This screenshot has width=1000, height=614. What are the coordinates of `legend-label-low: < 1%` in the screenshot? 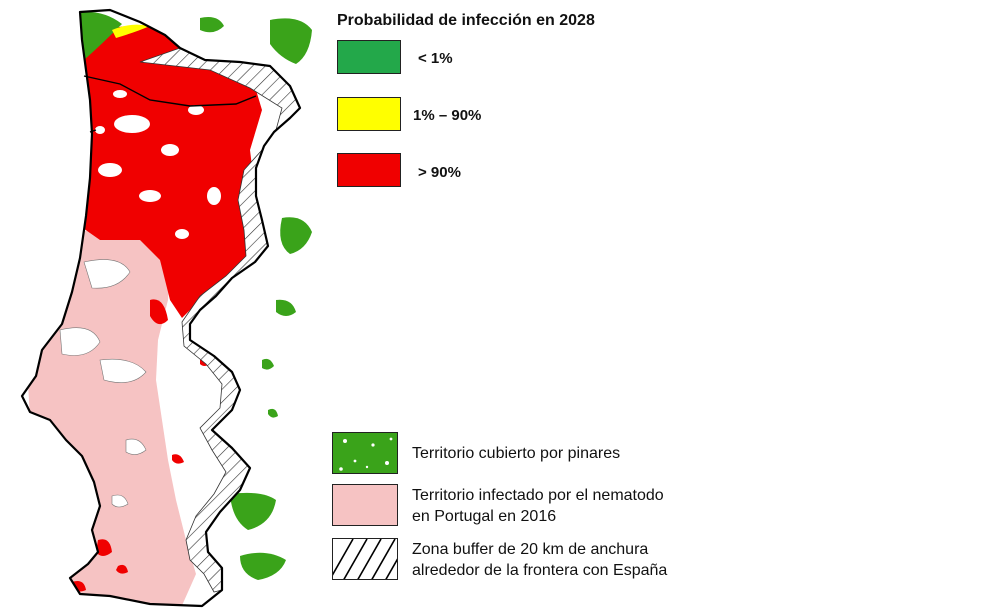 It's located at (435, 58).